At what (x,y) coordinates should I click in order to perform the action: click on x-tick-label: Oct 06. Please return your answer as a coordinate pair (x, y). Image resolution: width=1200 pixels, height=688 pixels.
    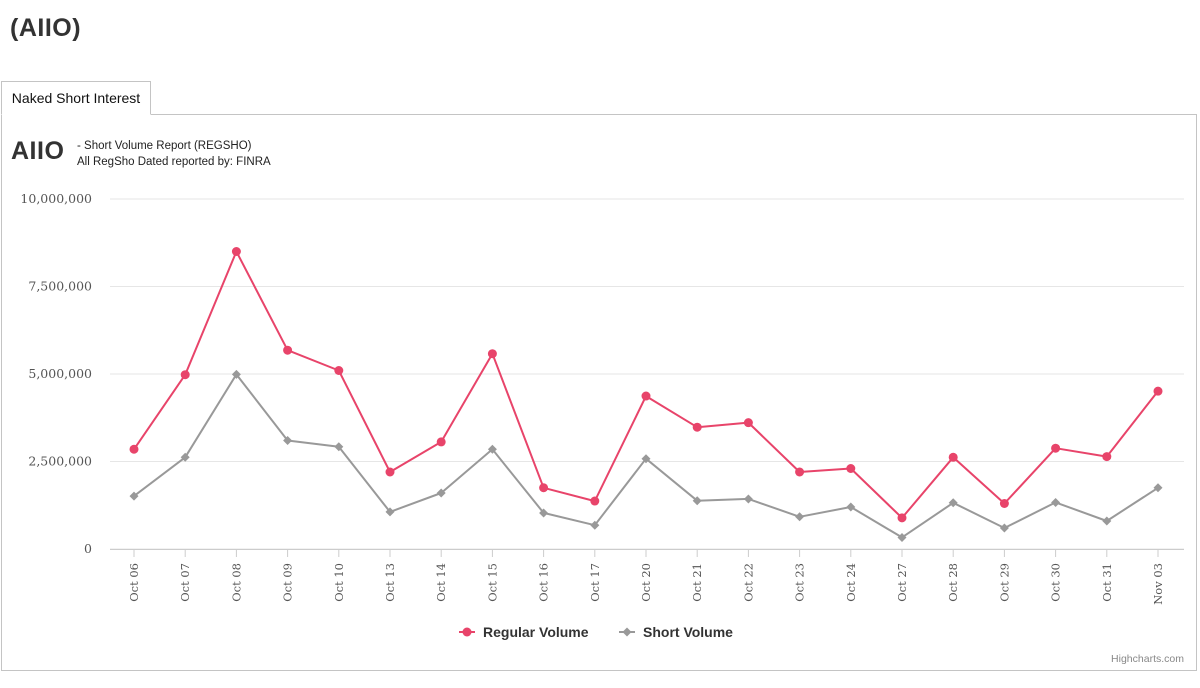
    Looking at the image, I should click on (134, 582).